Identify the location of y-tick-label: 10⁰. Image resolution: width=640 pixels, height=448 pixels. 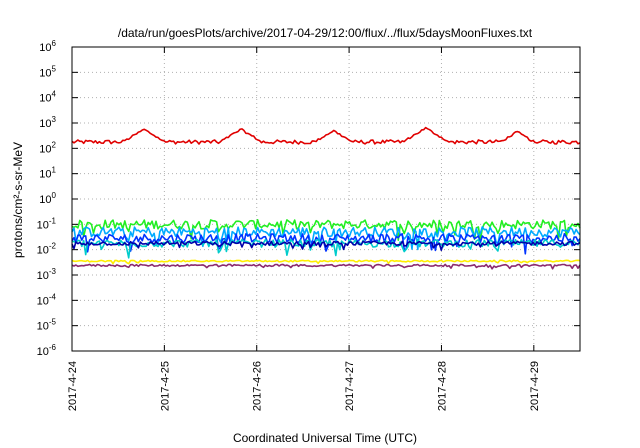
(47, 198).